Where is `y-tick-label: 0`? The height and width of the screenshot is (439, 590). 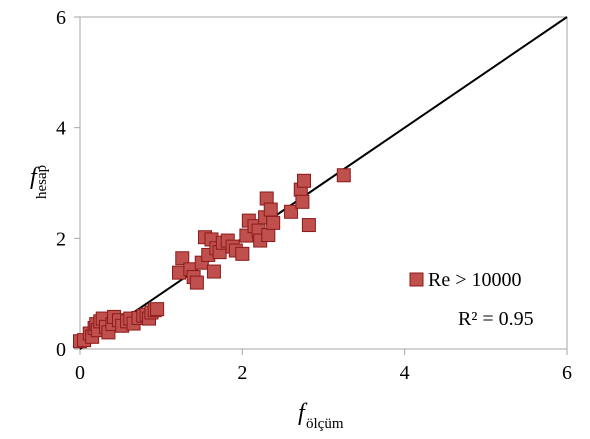
y-tick-label: 0 is located at coordinates (61, 350).